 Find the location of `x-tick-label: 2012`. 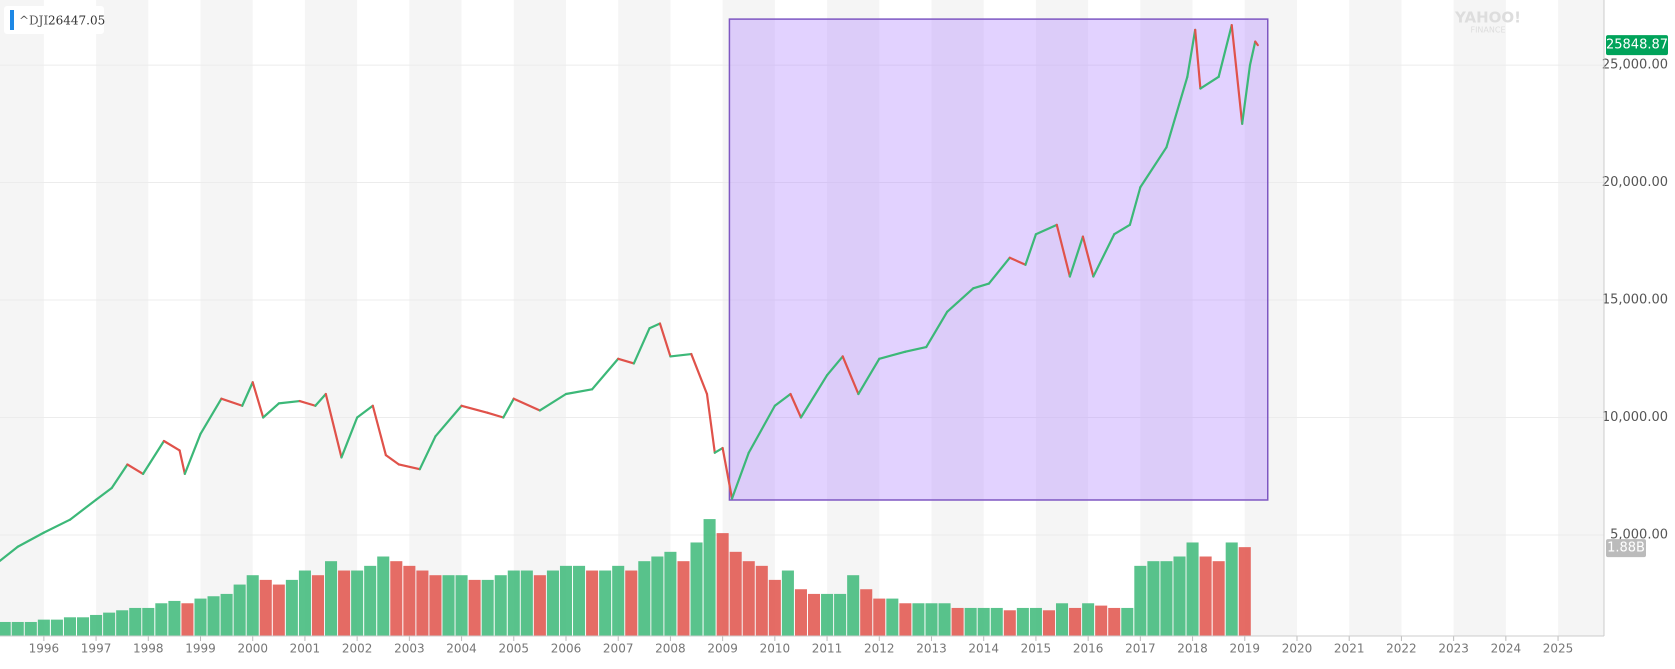

x-tick-label: 2012 is located at coordinates (879, 649).